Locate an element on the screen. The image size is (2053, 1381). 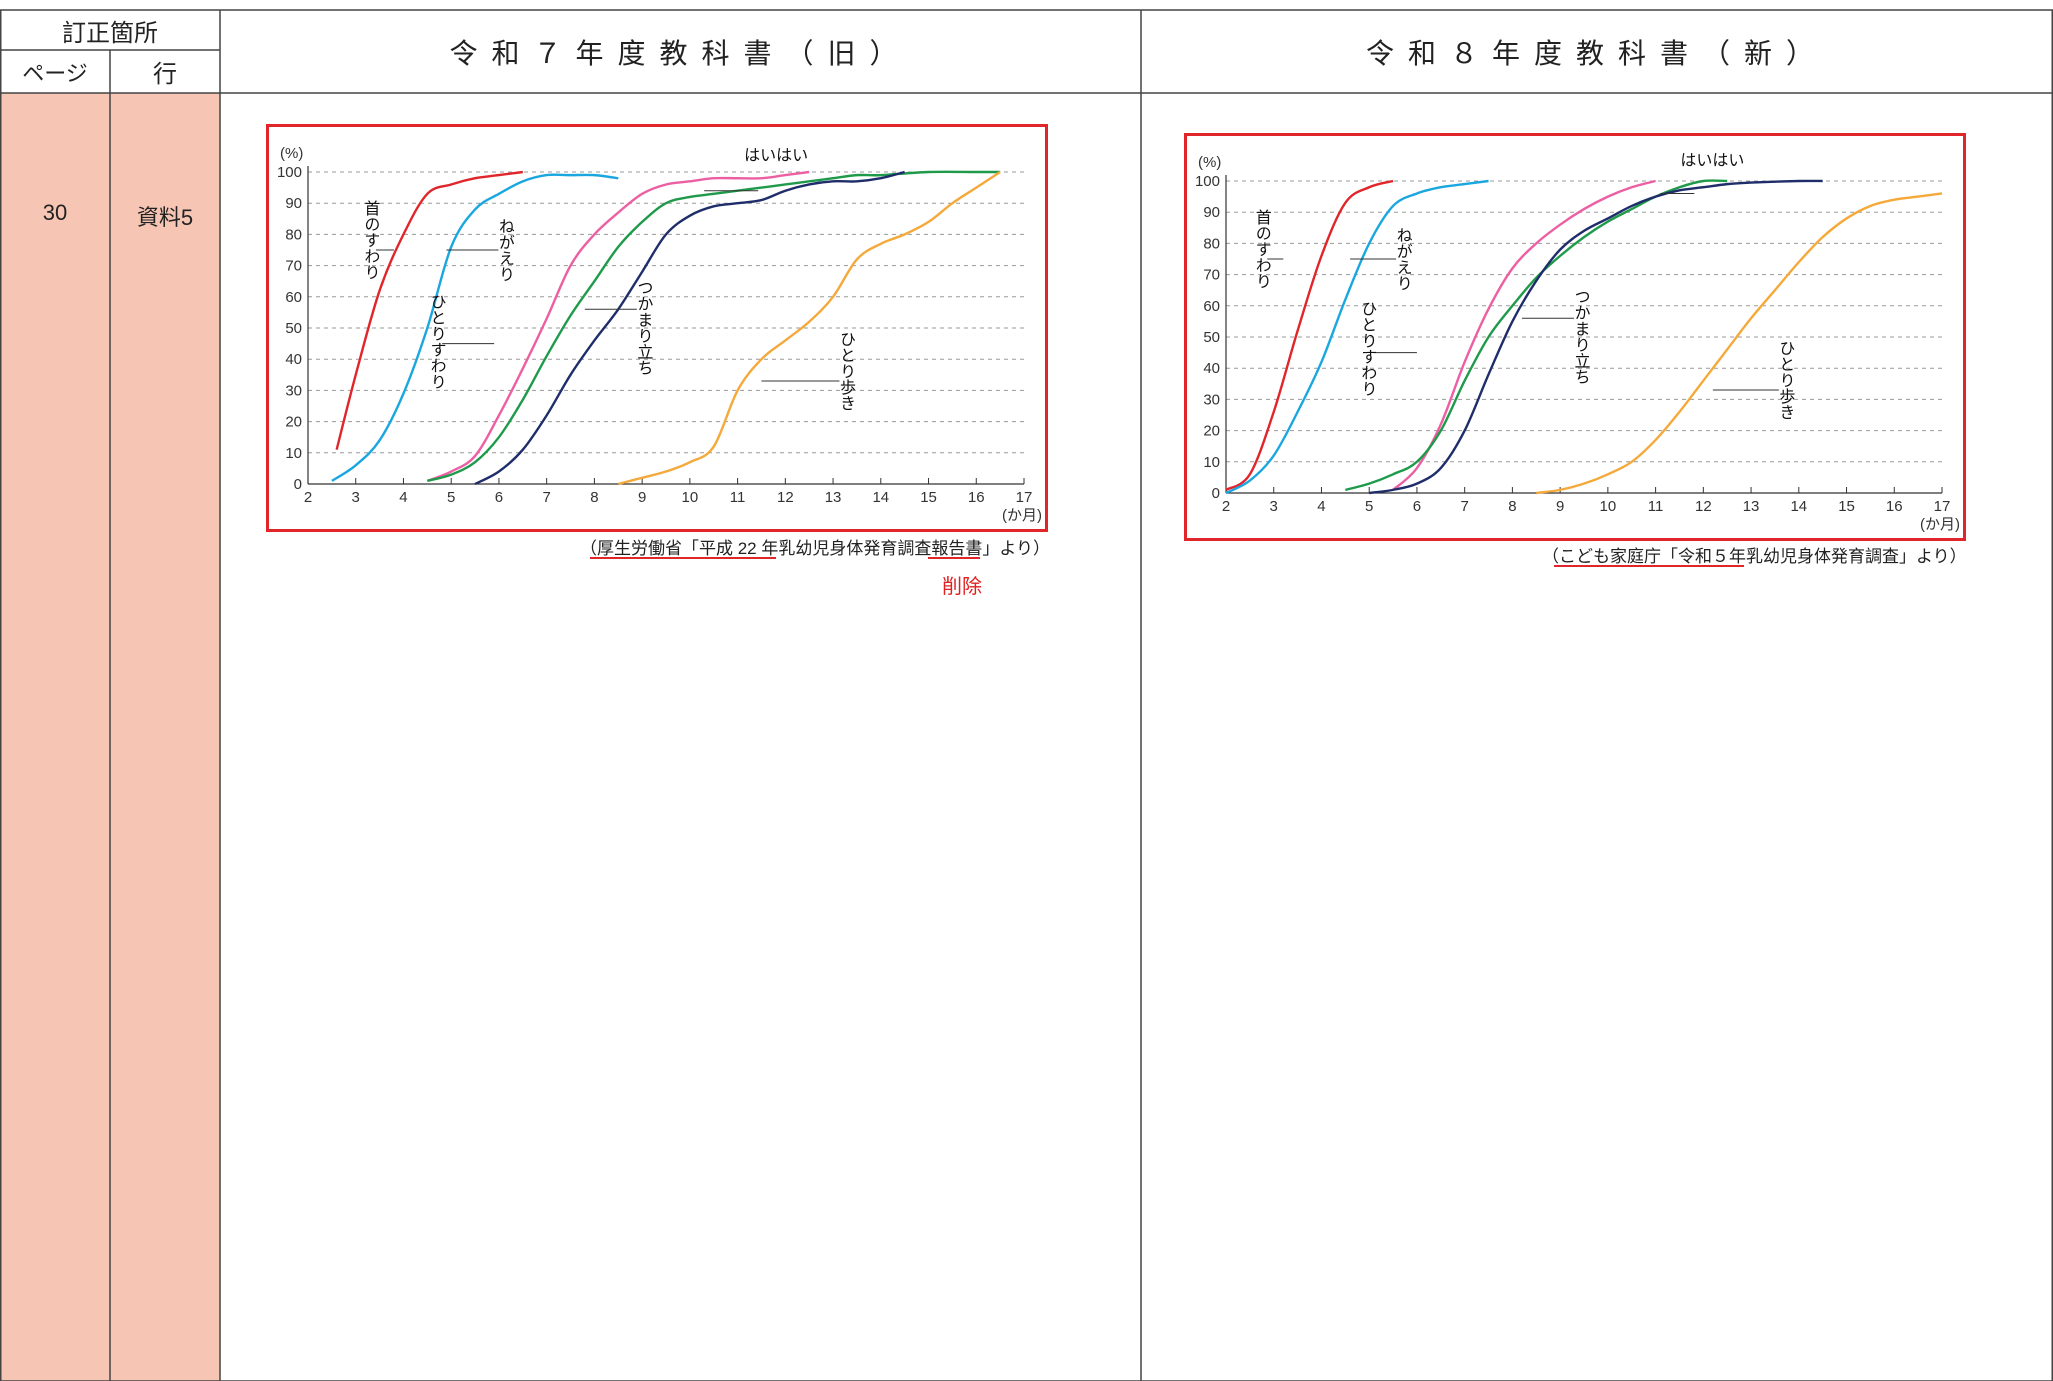
new-source-note: （こども家庭庁「令和５年乳幼児身体発育調査」より） is located at coordinates (1754, 556).